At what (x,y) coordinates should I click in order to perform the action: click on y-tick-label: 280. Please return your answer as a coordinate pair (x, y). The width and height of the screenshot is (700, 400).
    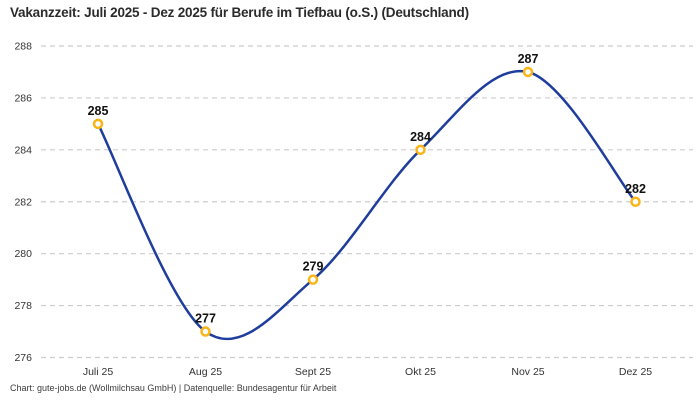
    Looking at the image, I should click on (23, 254).